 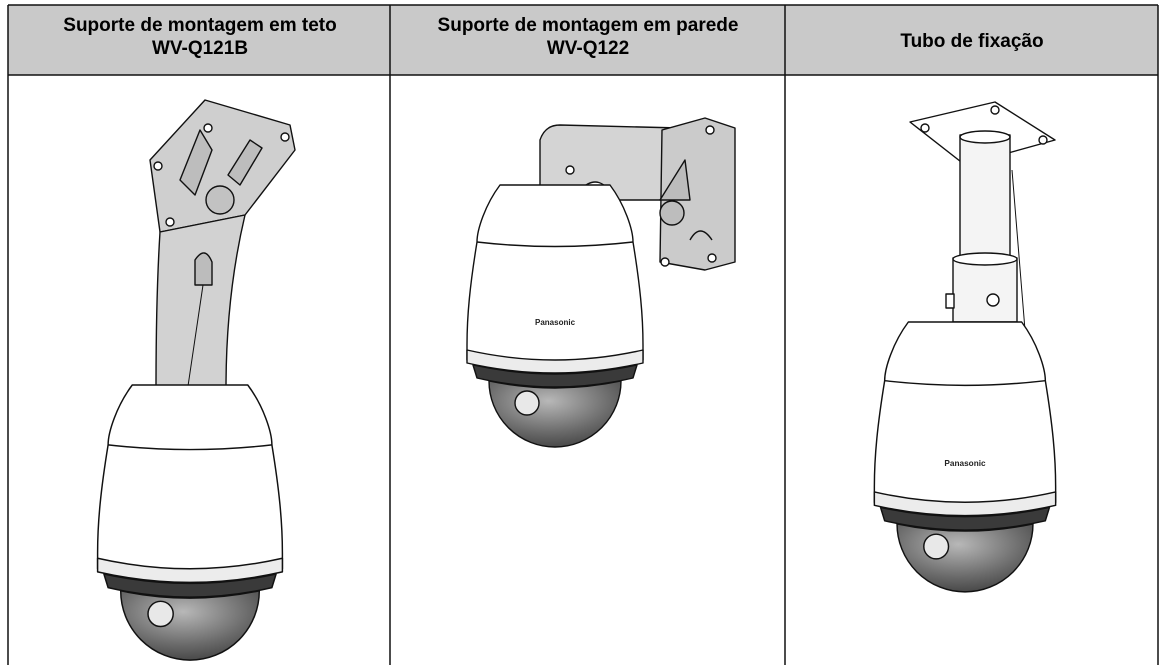 I want to click on header-title: Tubo de fixação, so click(x=971, y=41).